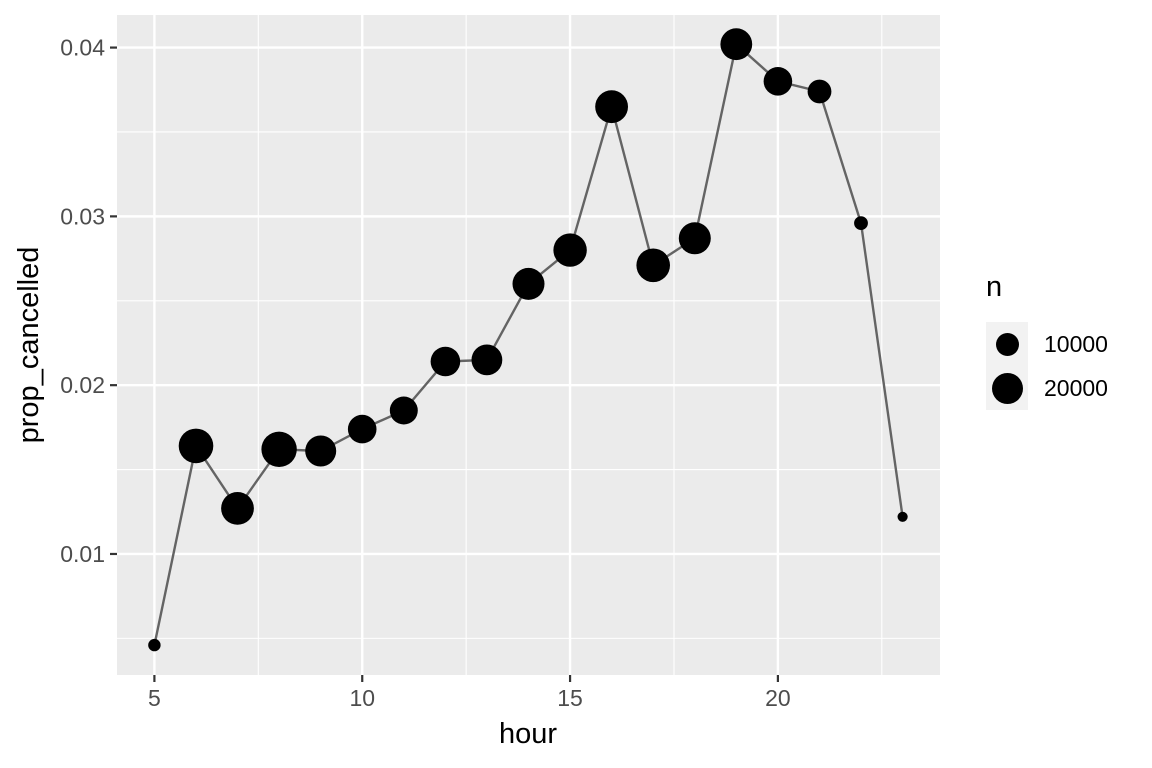 Image resolution: width=1152 pixels, height=768 pixels. I want to click on y-tick-label: 0.03, so click(82, 216).